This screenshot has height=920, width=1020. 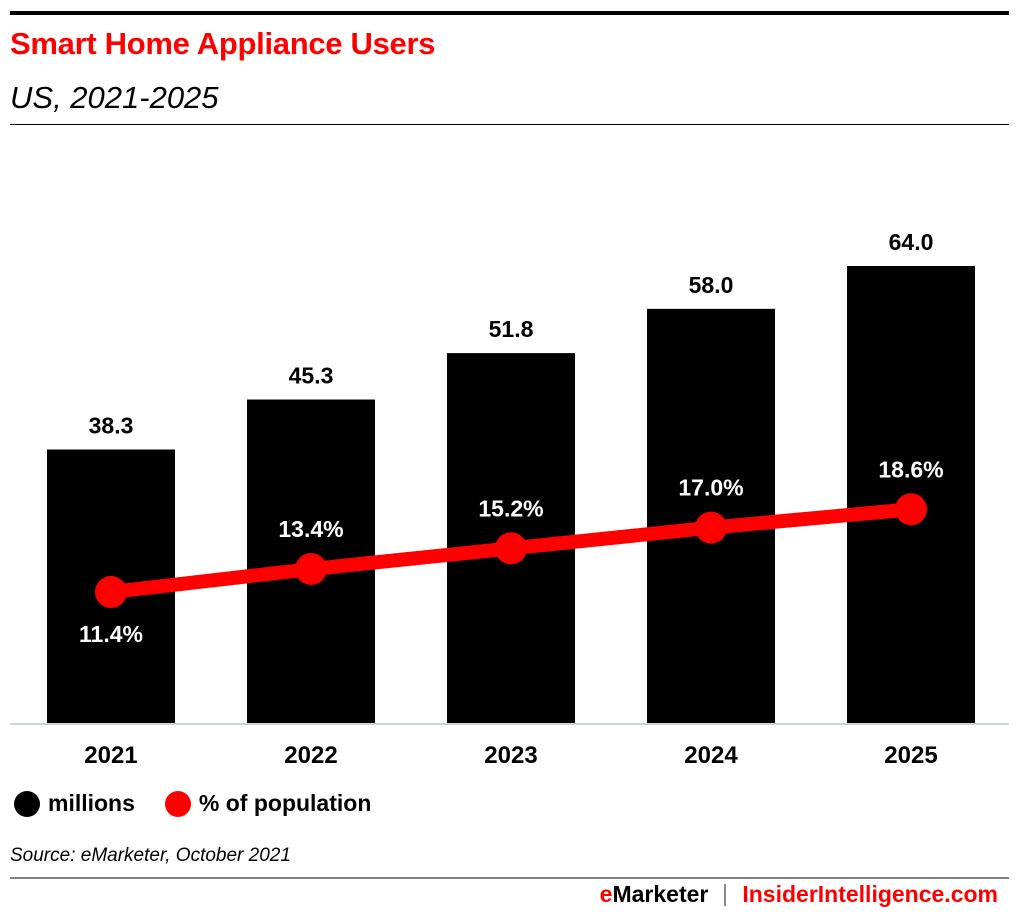 What do you see at coordinates (114, 97) in the screenshot?
I see `chart-subtitle: US, 2021-2025` at bounding box center [114, 97].